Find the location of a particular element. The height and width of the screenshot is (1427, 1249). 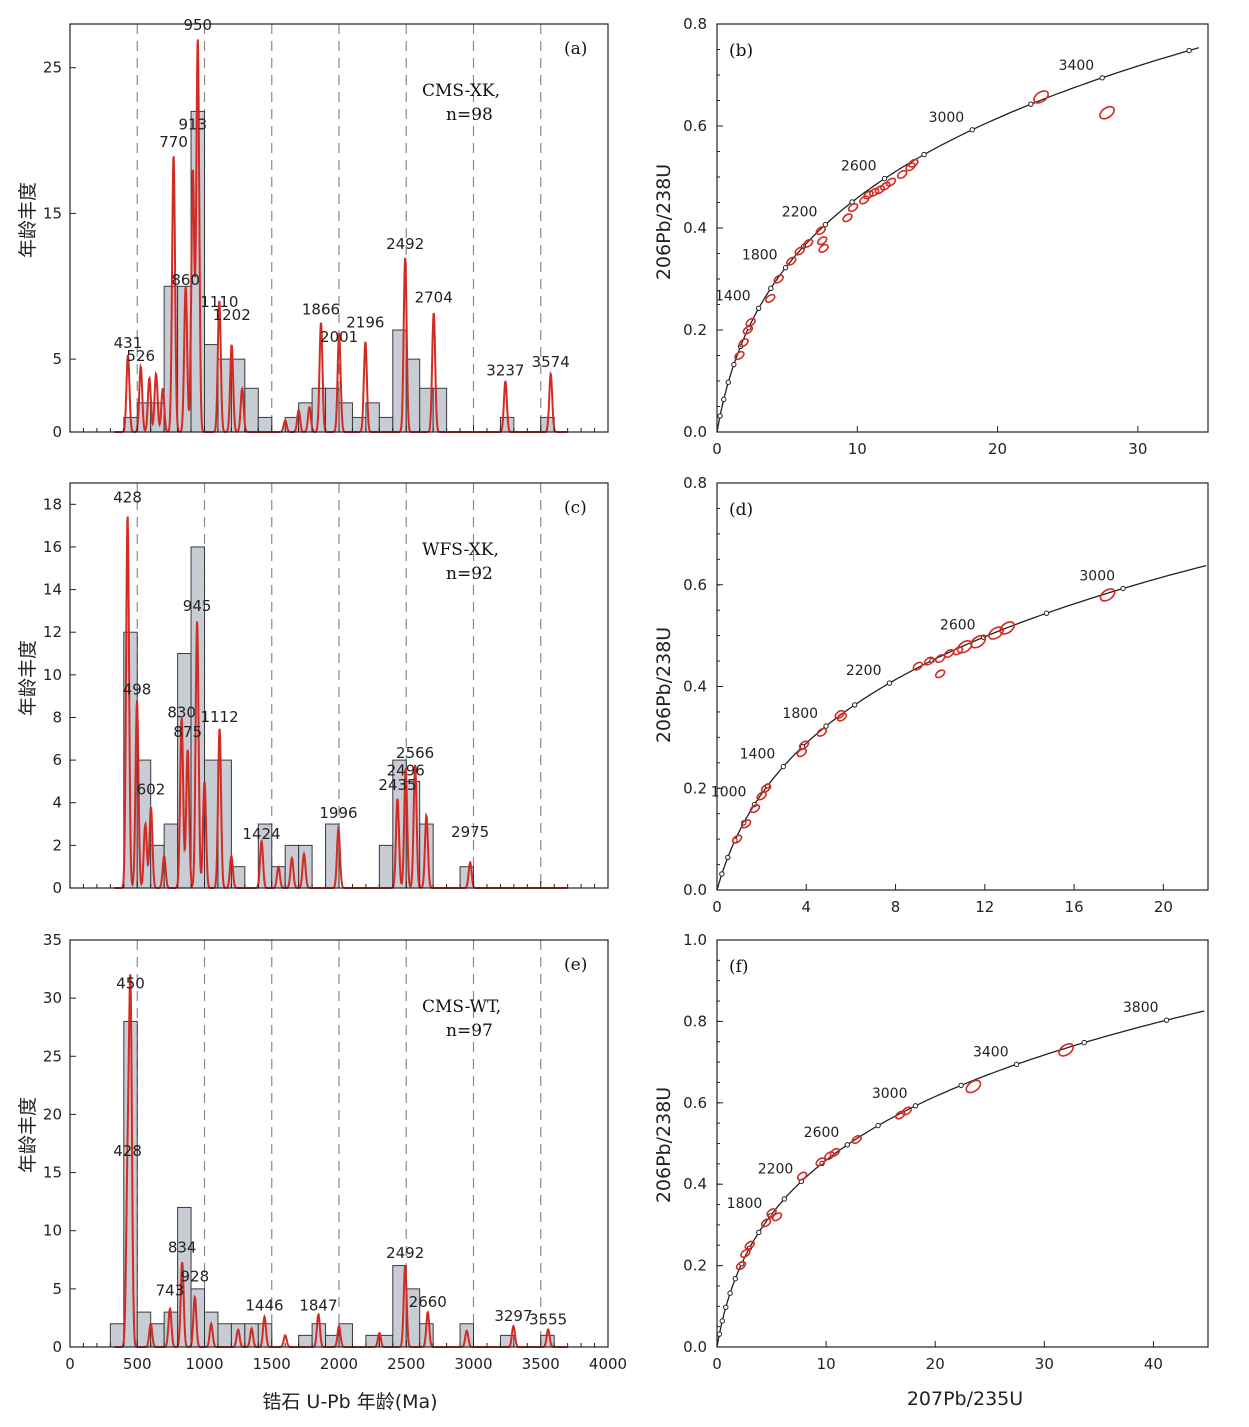

peak-label: 1110 is located at coordinates (219, 302).